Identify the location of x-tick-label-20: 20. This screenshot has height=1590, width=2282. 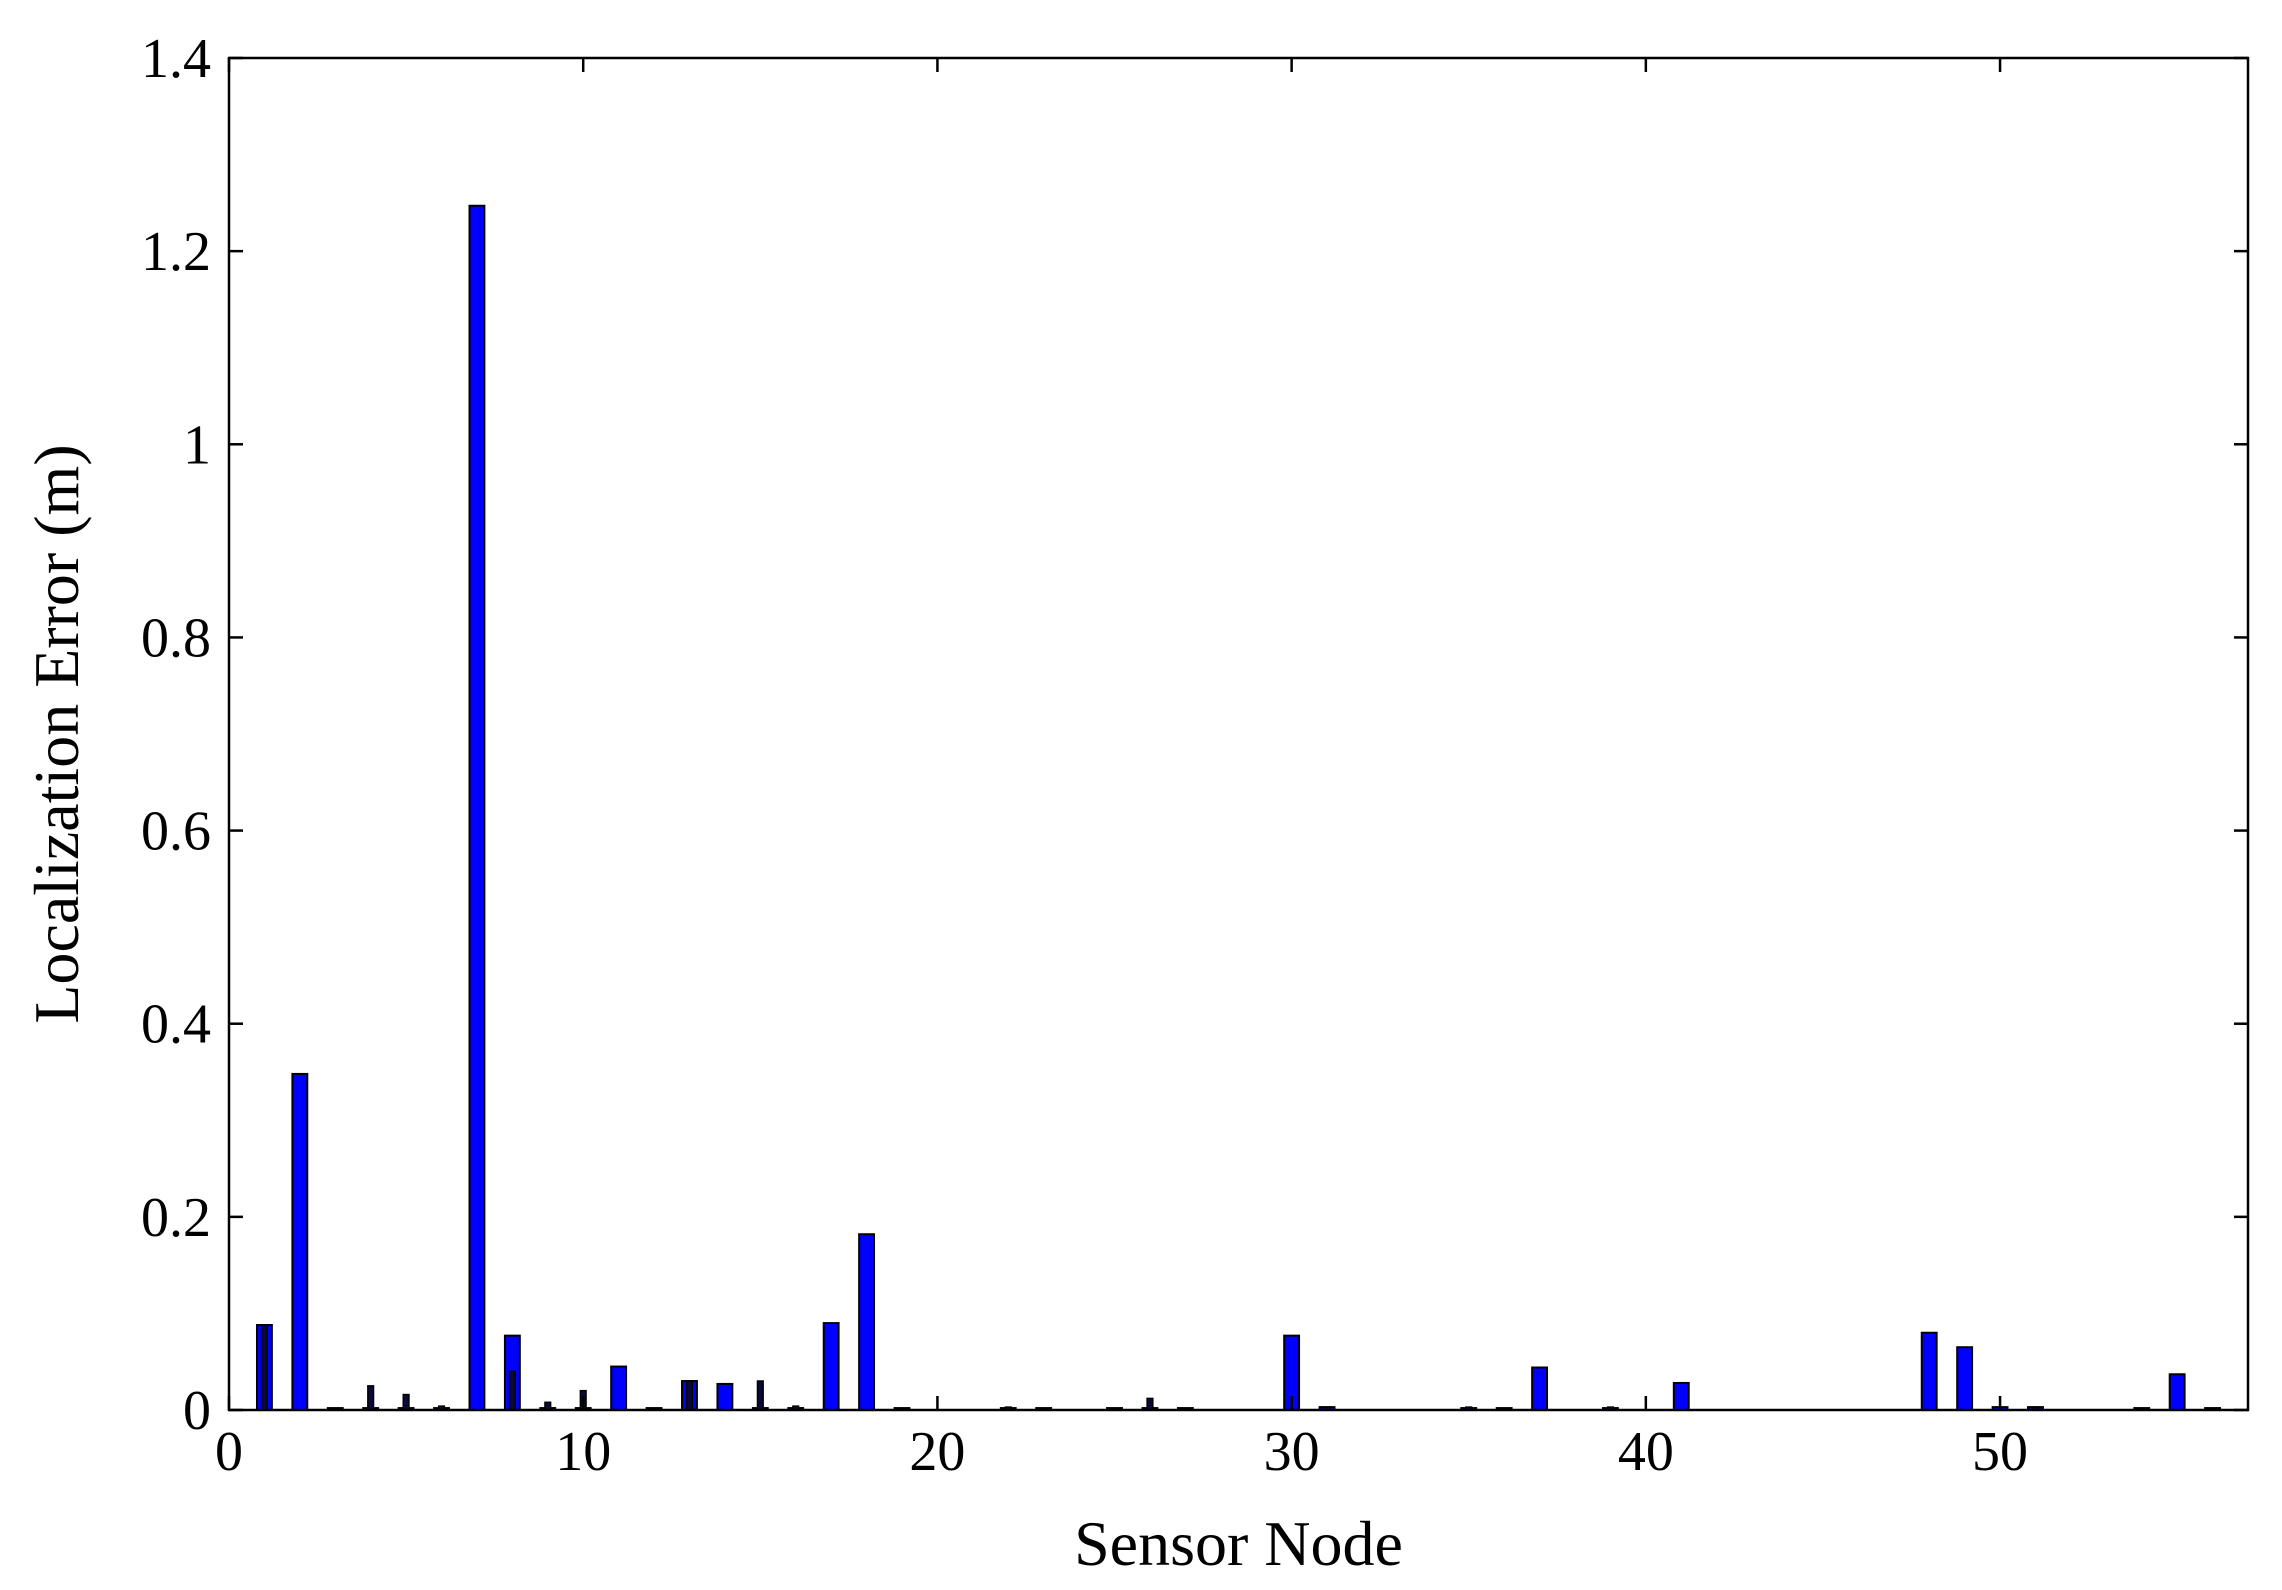
(937, 1452).